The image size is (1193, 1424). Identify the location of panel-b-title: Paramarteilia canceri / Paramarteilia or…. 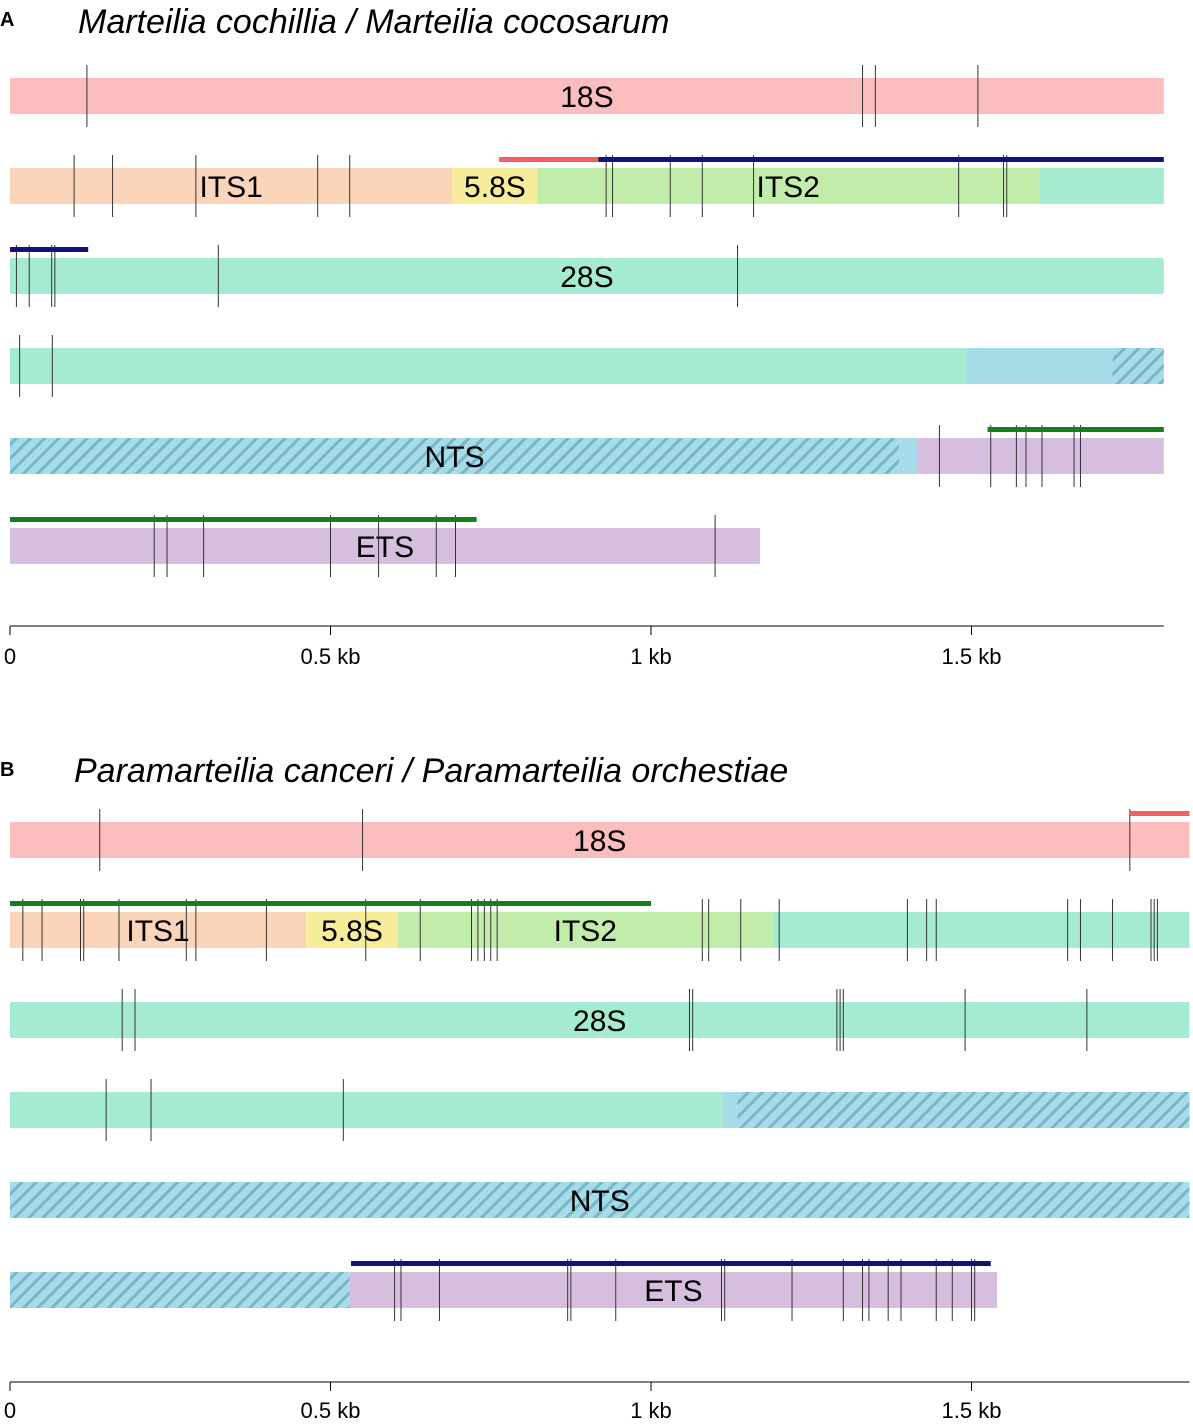
(431, 771).